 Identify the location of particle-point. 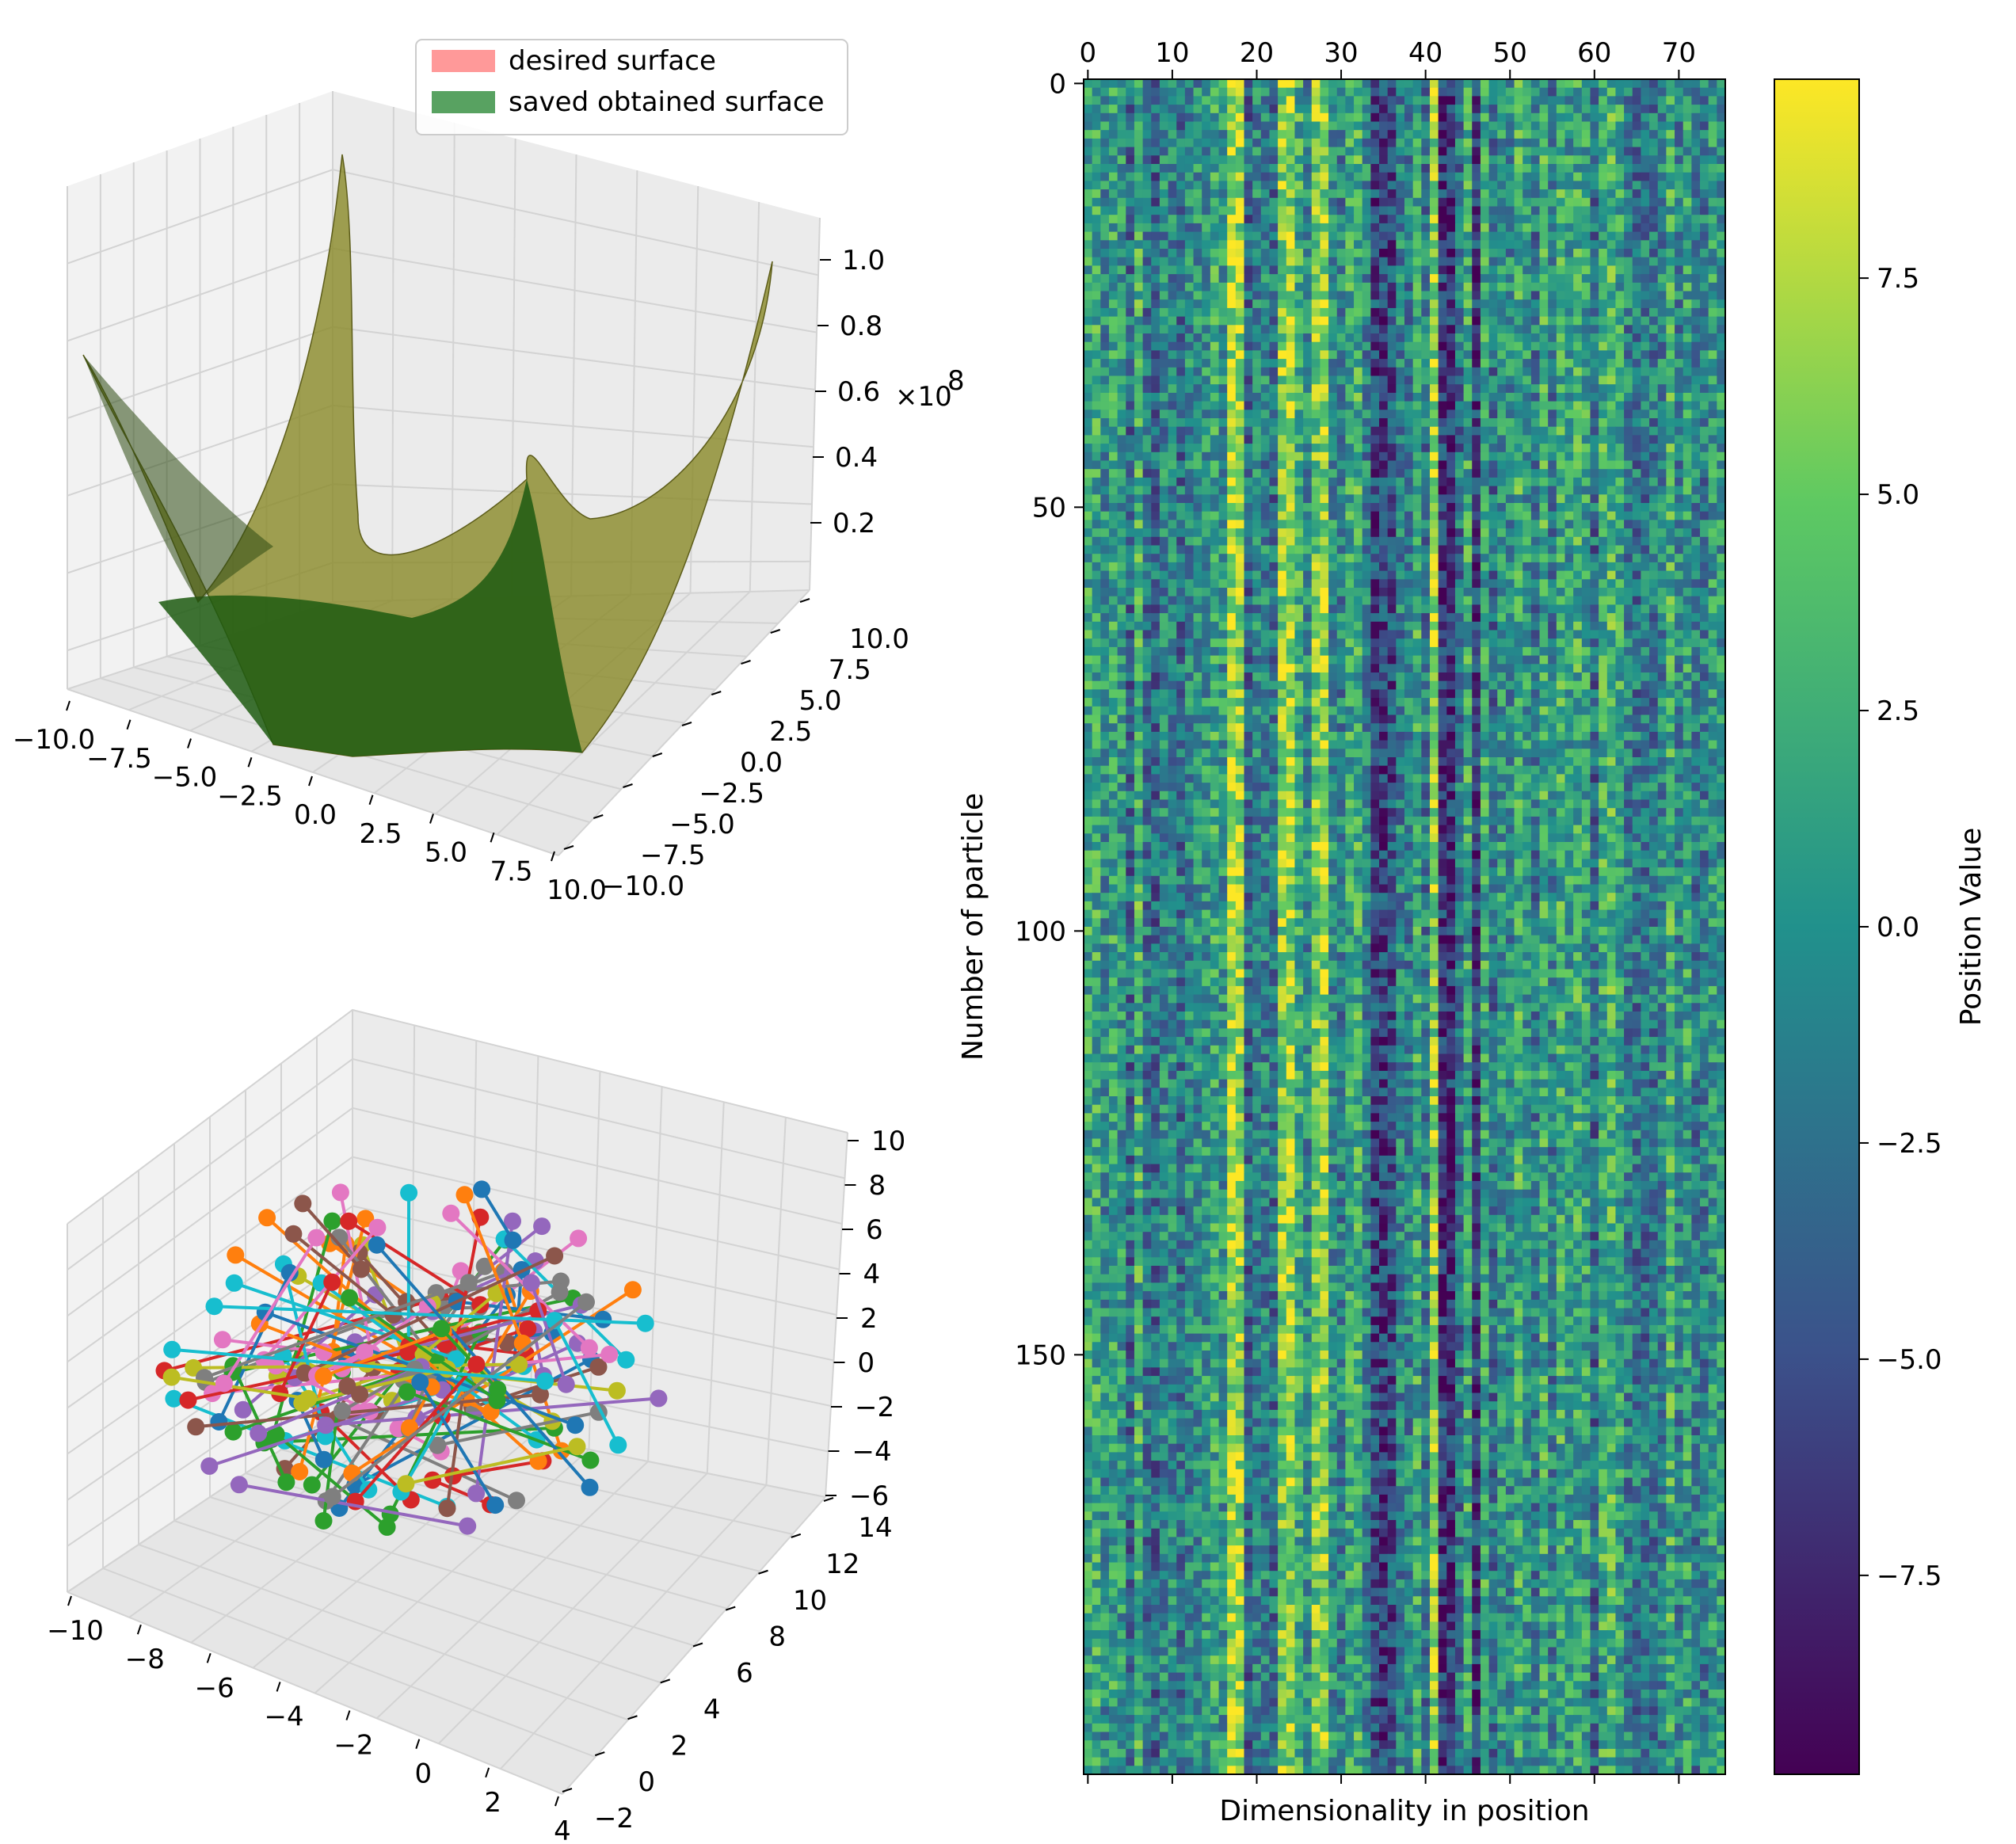
(361, 1269).